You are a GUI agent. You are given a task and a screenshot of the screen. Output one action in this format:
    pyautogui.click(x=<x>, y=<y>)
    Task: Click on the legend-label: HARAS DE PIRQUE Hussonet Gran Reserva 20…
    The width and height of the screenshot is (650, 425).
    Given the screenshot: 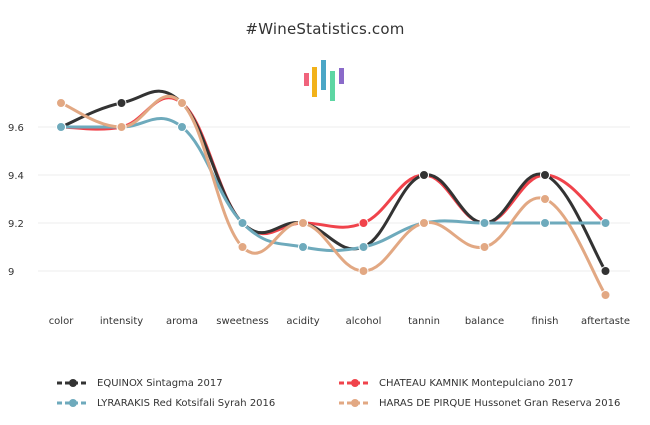 What is the action you would take?
    pyautogui.click(x=500, y=403)
    